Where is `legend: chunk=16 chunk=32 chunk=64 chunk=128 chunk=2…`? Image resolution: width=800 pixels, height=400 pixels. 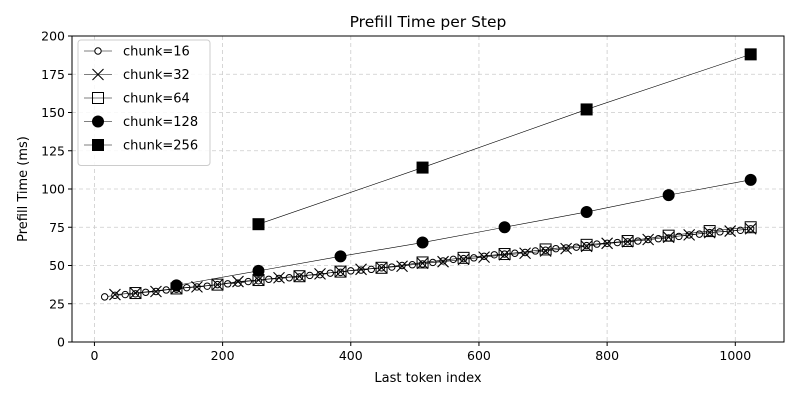 legend: chunk=16 chunk=32 chunk=64 chunk=128 chunk=2… is located at coordinates (144, 102).